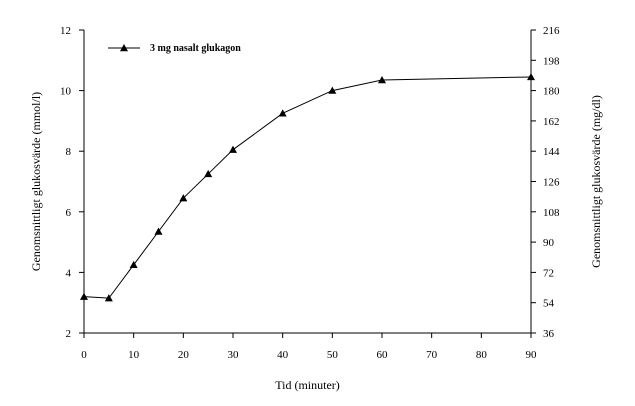 This screenshot has height=406, width=635. Describe the element at coordinates (69, 334) in the screenshot. I see `left-y-tick-label: 2` at that location.